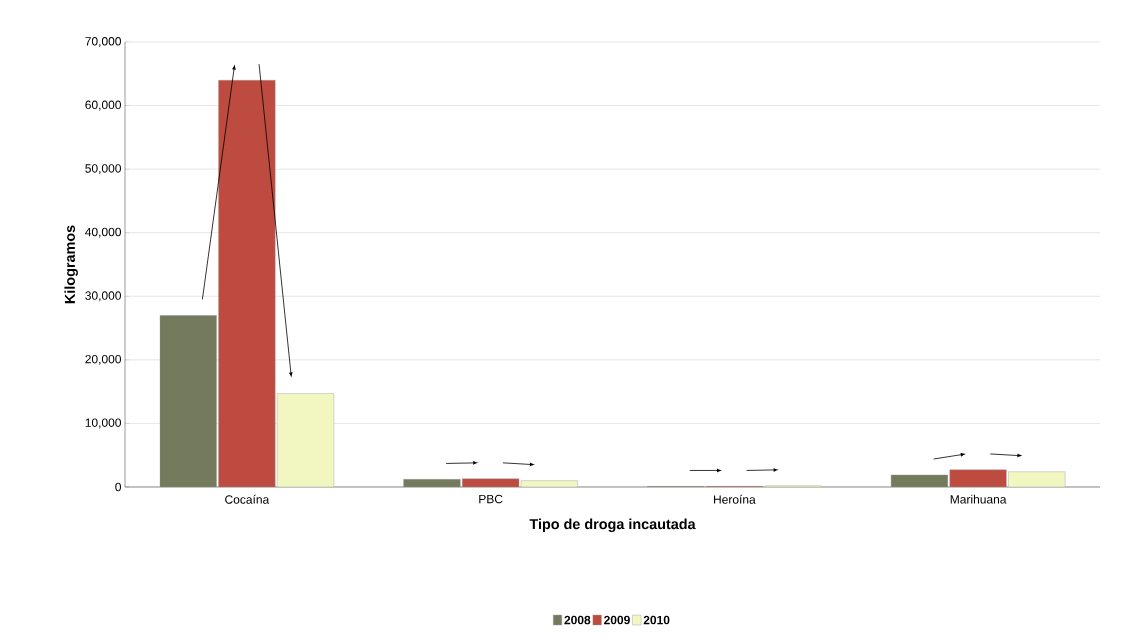 Image resolution: width=1125 pixels, height=637 pixels. Describe the element at coordinates (247, 499) in the screenshot. I see `x-tick-label: Cocaína` at that location.